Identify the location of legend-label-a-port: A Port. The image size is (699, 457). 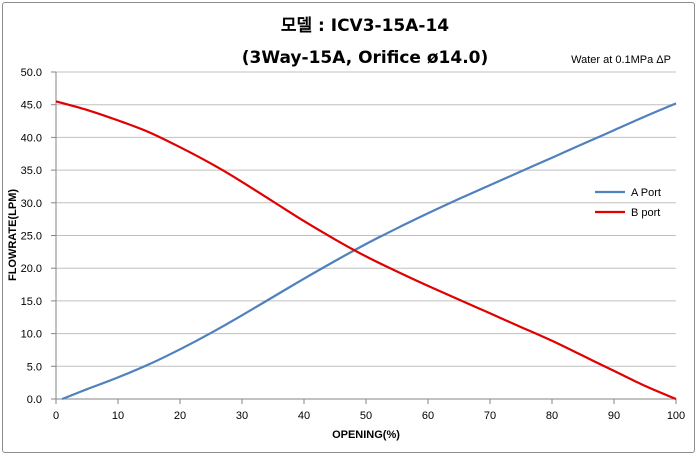
(646, 193).